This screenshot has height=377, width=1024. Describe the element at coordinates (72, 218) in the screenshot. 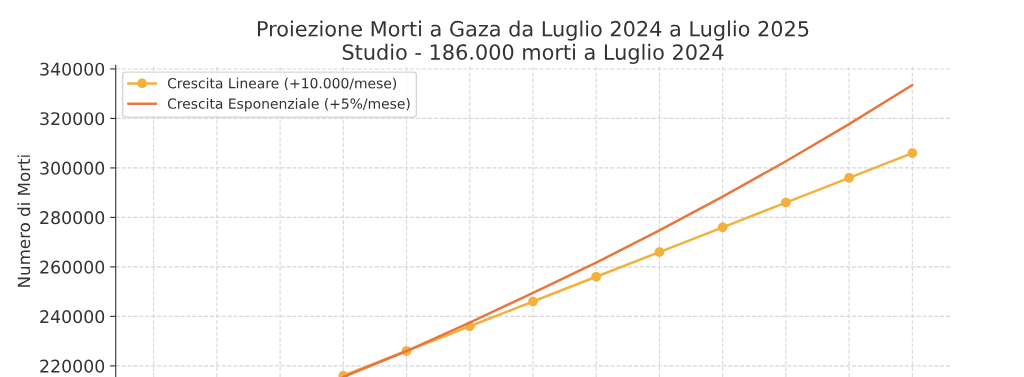

I see `y-tick-label: 280000` at that location.